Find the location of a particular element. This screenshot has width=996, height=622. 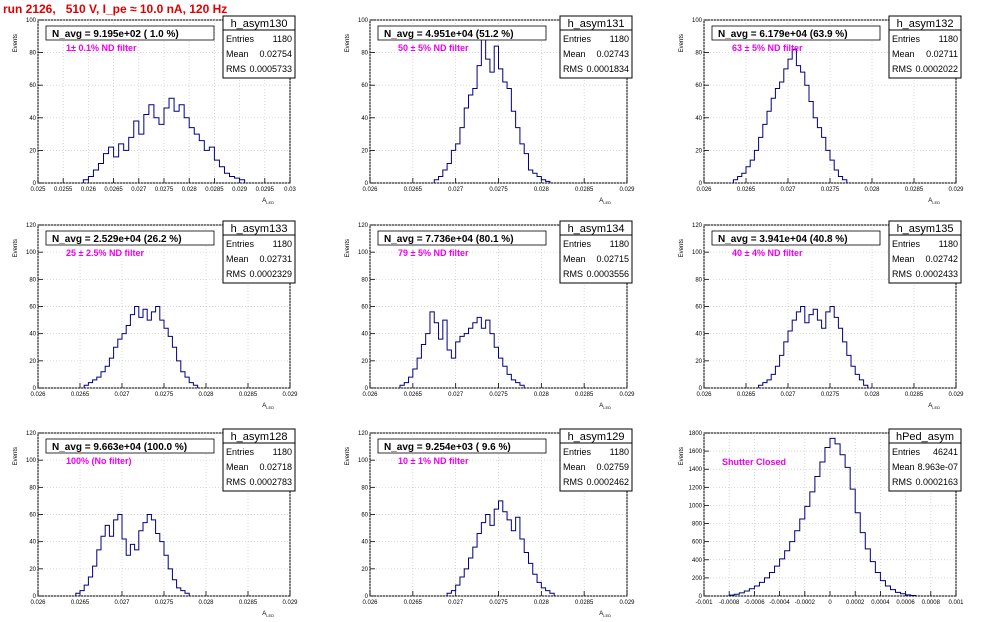

histogram-name: hPed_asym is located at coordinates (925, 437).